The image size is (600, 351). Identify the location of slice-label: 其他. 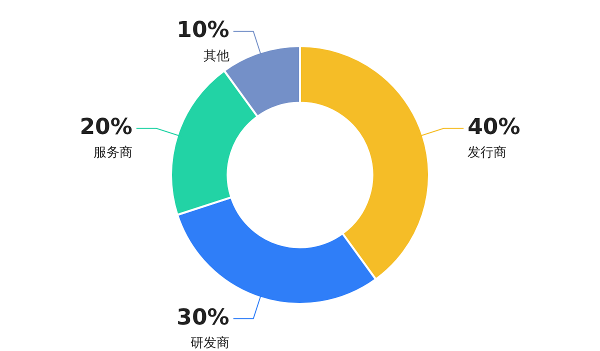
(216, 56).